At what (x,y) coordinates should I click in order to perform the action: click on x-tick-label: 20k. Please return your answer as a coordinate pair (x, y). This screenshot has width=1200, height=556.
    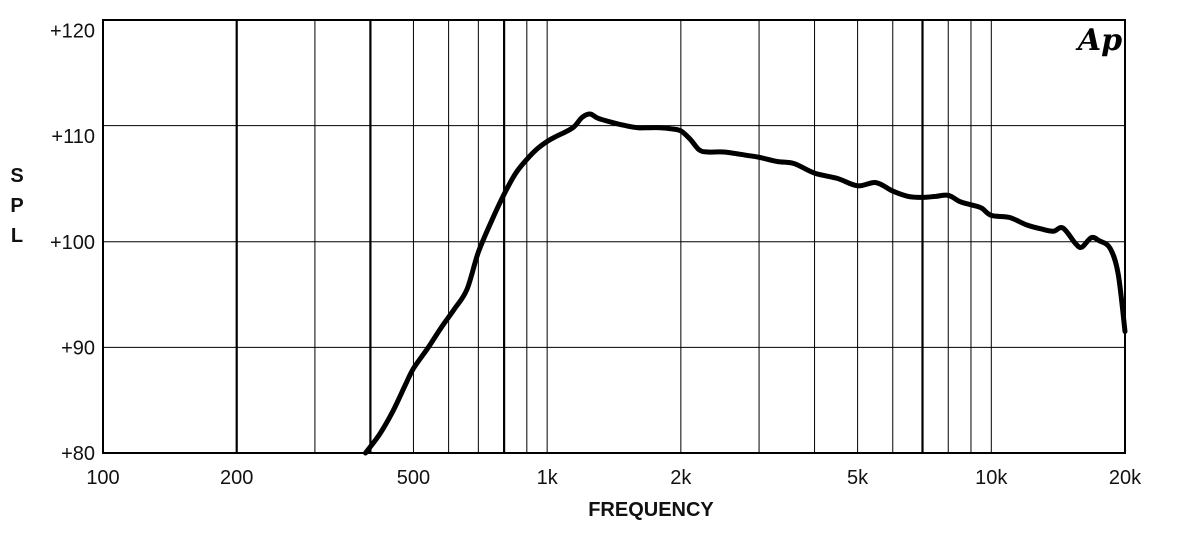
    Looking at the image, I should click on (1125, 478).